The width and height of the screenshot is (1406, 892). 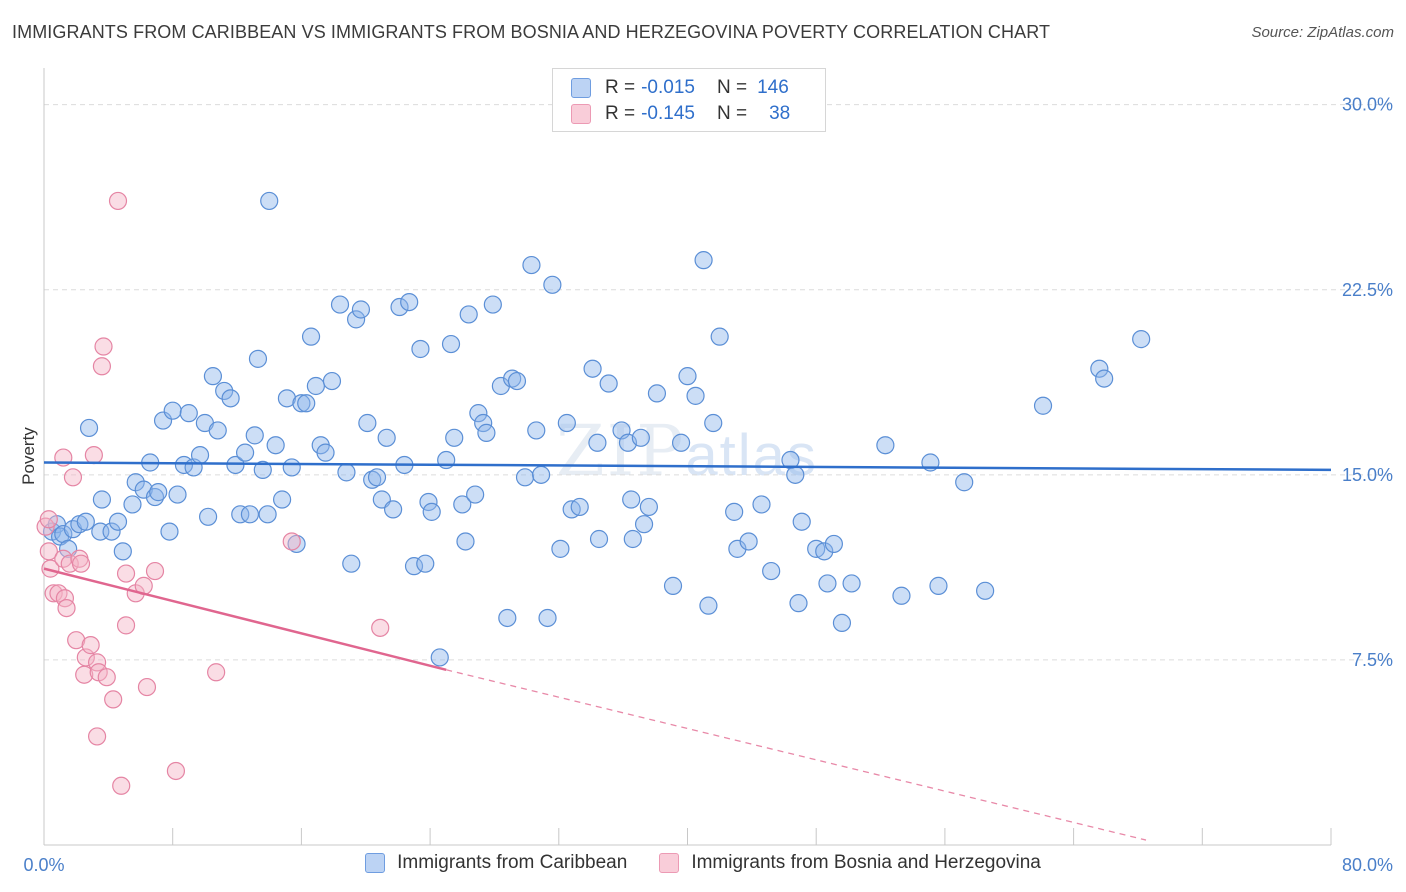 I want to click on r-label: R =, so click(x=620, y=113).